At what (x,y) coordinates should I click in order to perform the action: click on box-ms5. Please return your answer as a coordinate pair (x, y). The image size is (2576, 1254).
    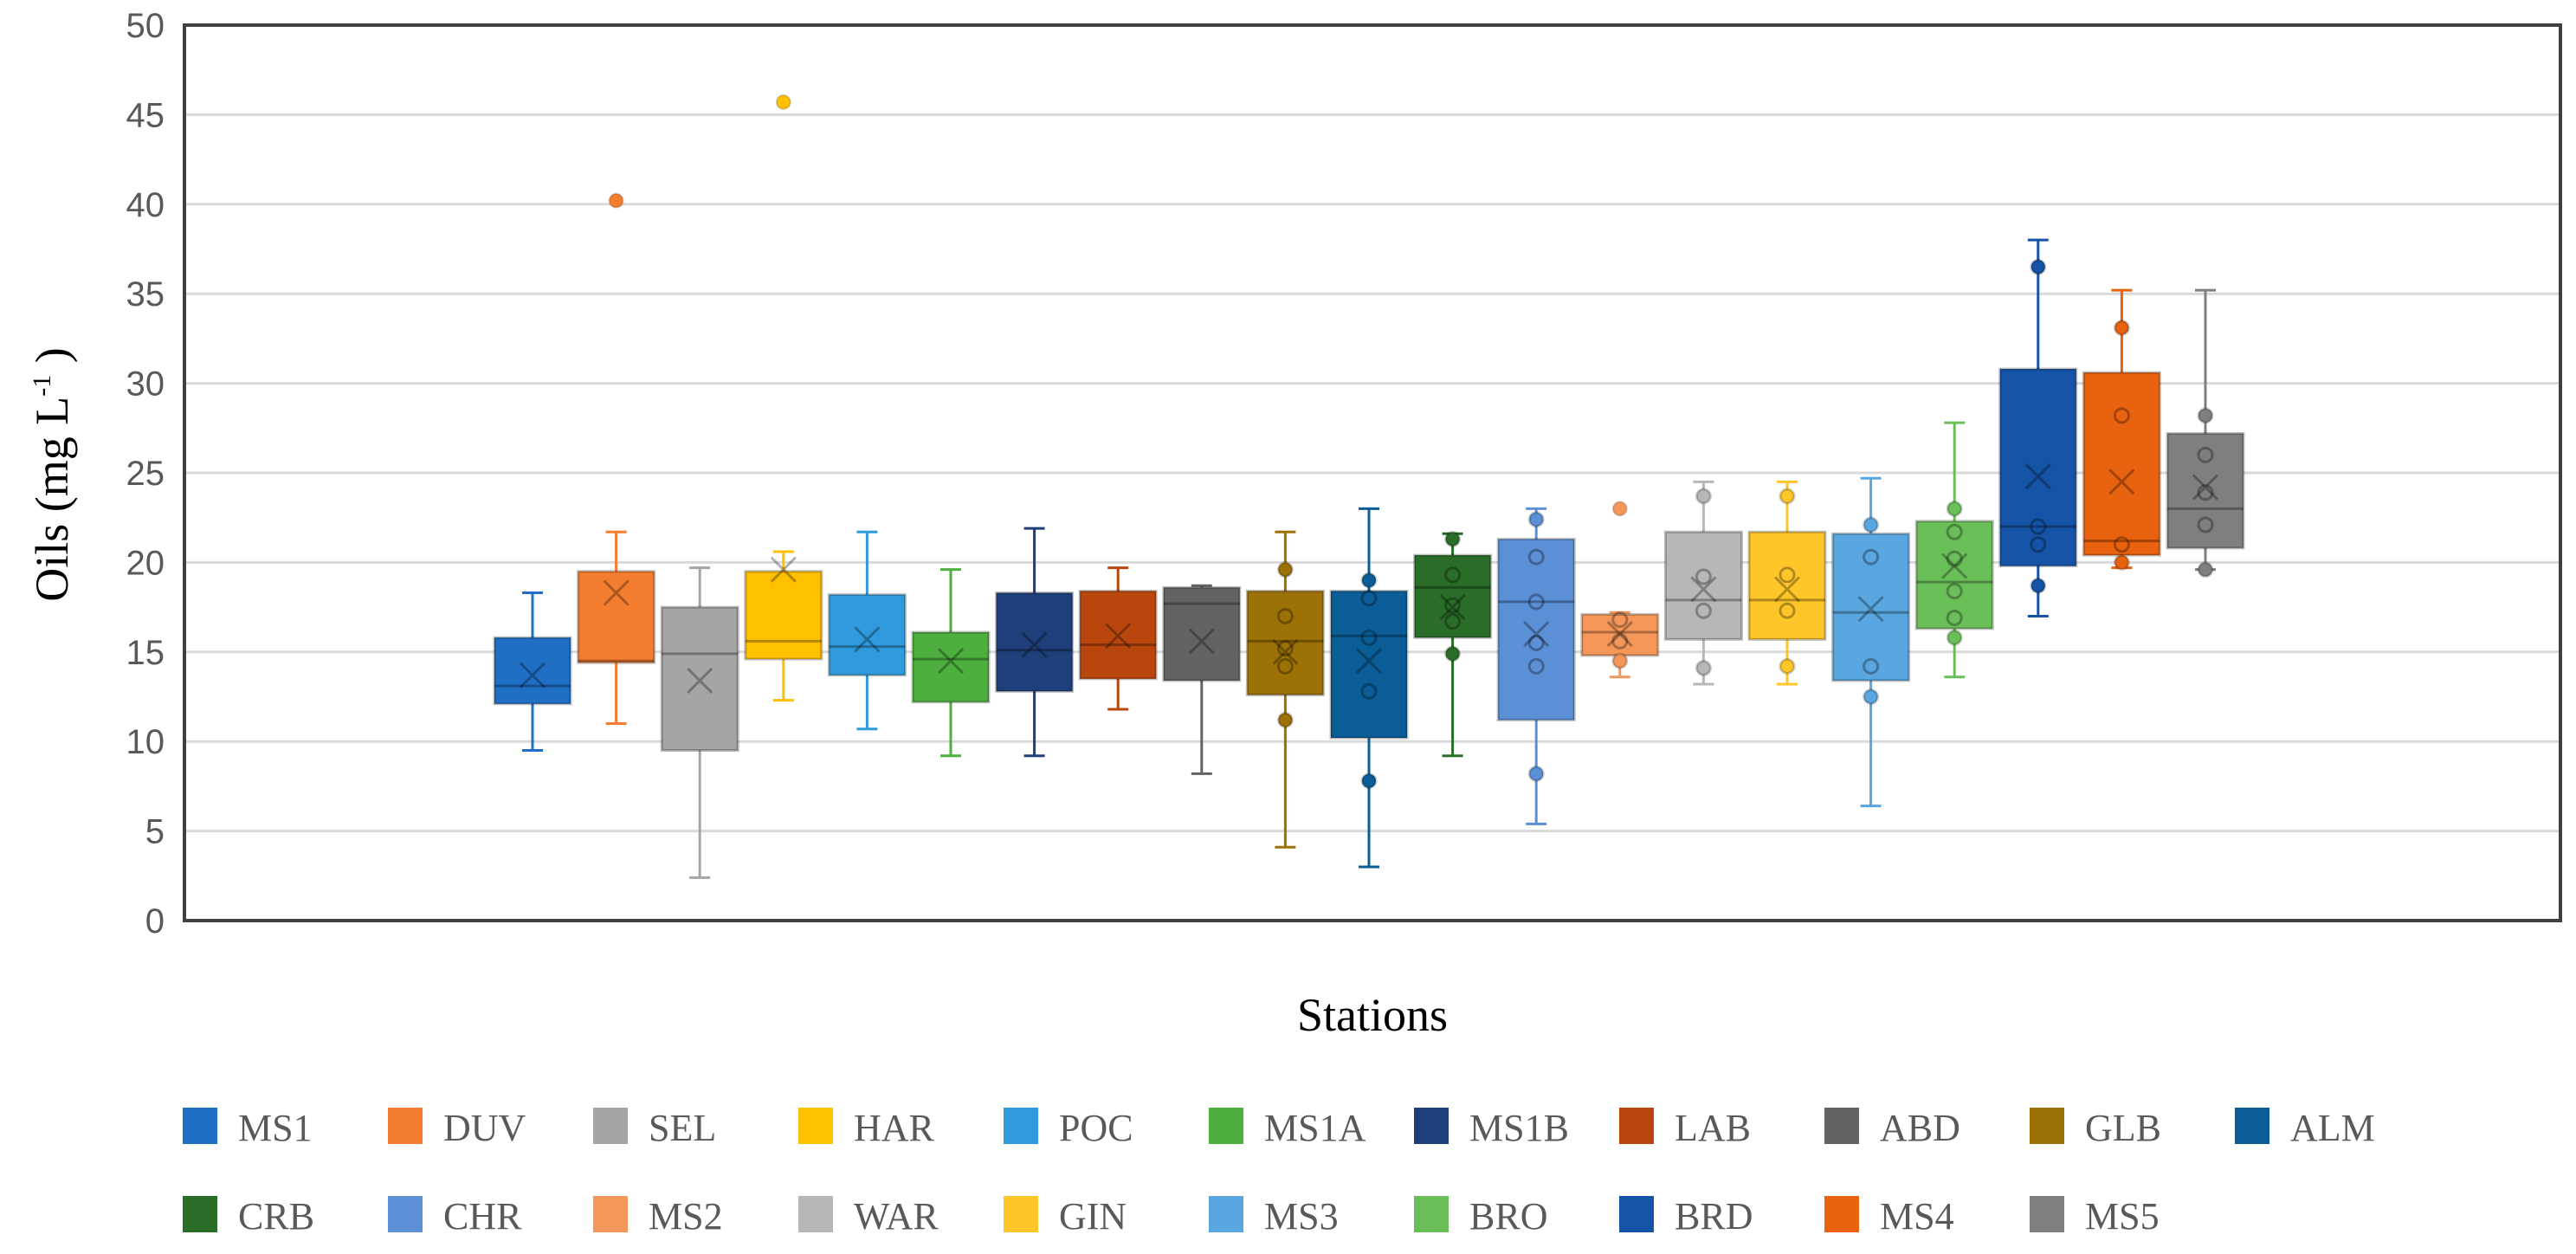
    Looking at the image, I should click on (2205, 433).